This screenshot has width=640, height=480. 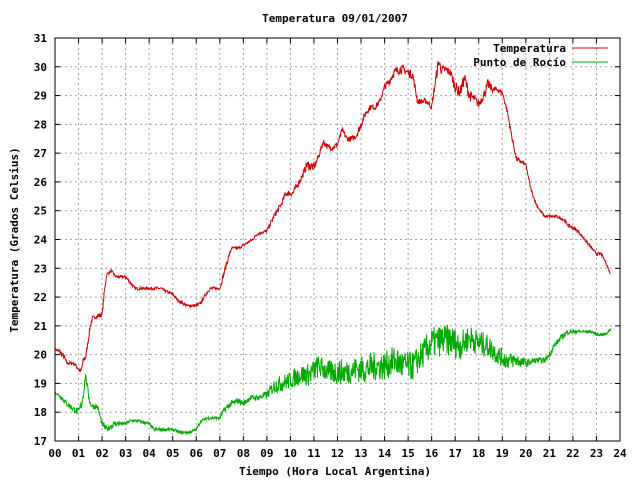 I want to click on legend-label-temperatura: Temperatura, so click(x=529, y=48).